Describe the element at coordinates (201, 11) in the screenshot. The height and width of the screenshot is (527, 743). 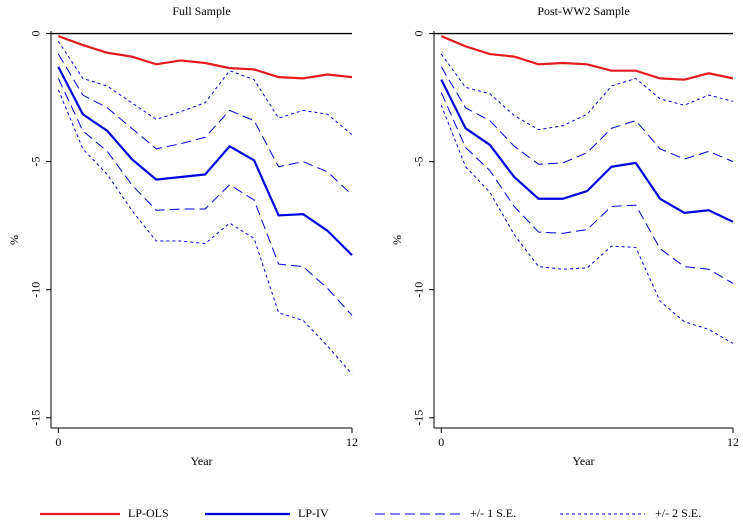
I see `panel-title: Full Sample` at that location.